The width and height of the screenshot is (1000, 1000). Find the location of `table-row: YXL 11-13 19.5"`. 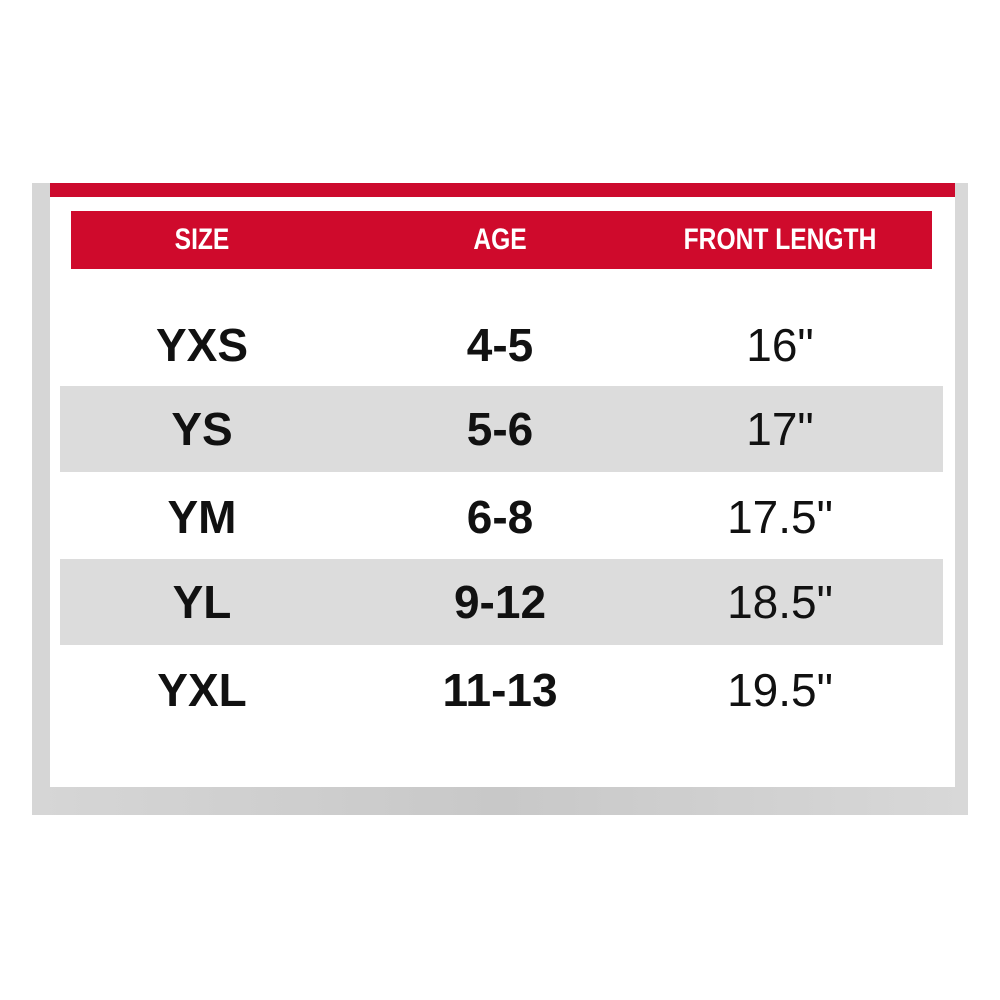

table-row: YXL 11-13 19.5" is located at coordinates (501, 690).